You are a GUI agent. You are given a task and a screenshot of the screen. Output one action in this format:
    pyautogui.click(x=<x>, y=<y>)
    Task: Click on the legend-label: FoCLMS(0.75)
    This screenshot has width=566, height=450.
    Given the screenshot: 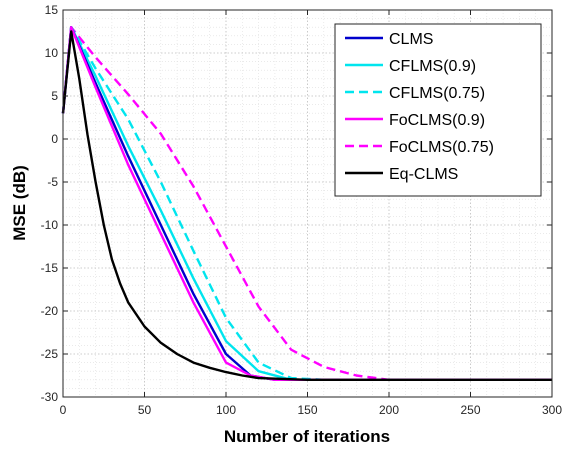 What is the action you would take?
    pyautogui.click(x=441, y=147)
    